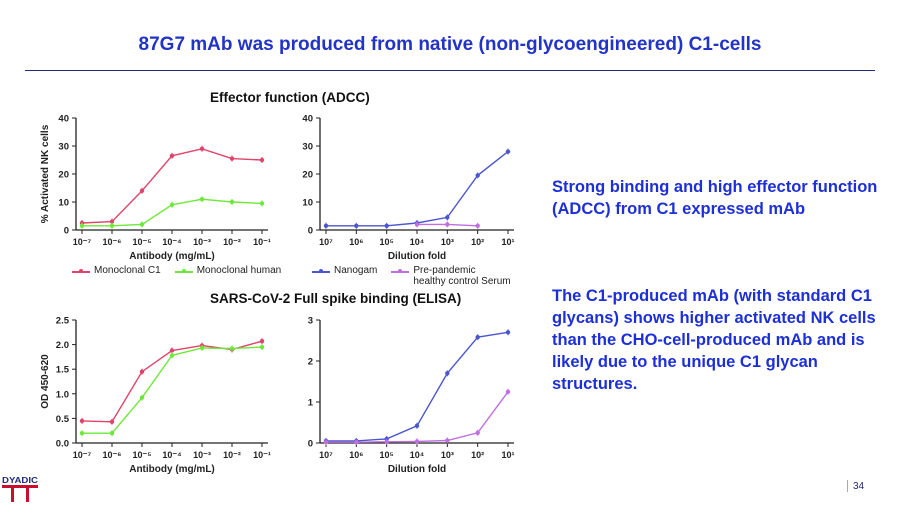 The height and width of the screenshot is (506, 900). What do you see at coordinates (63, 419) in the screenshot?
I see `y-tick-label: 0.5` at bounding box center [63, 419].